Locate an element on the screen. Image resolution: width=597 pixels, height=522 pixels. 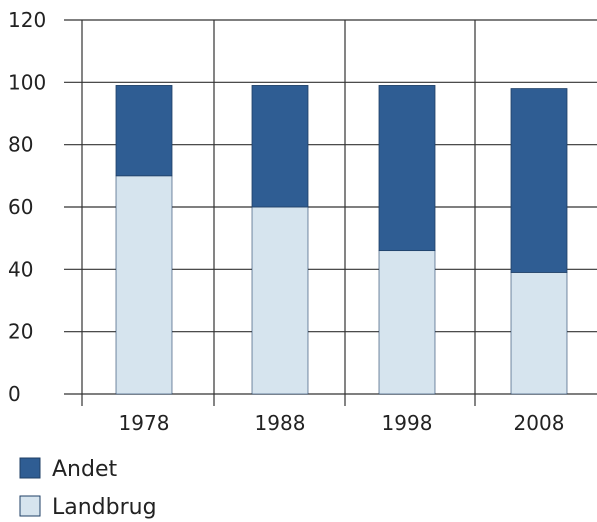
legend: Andet Landbrug is located at coordinates (88, 488).